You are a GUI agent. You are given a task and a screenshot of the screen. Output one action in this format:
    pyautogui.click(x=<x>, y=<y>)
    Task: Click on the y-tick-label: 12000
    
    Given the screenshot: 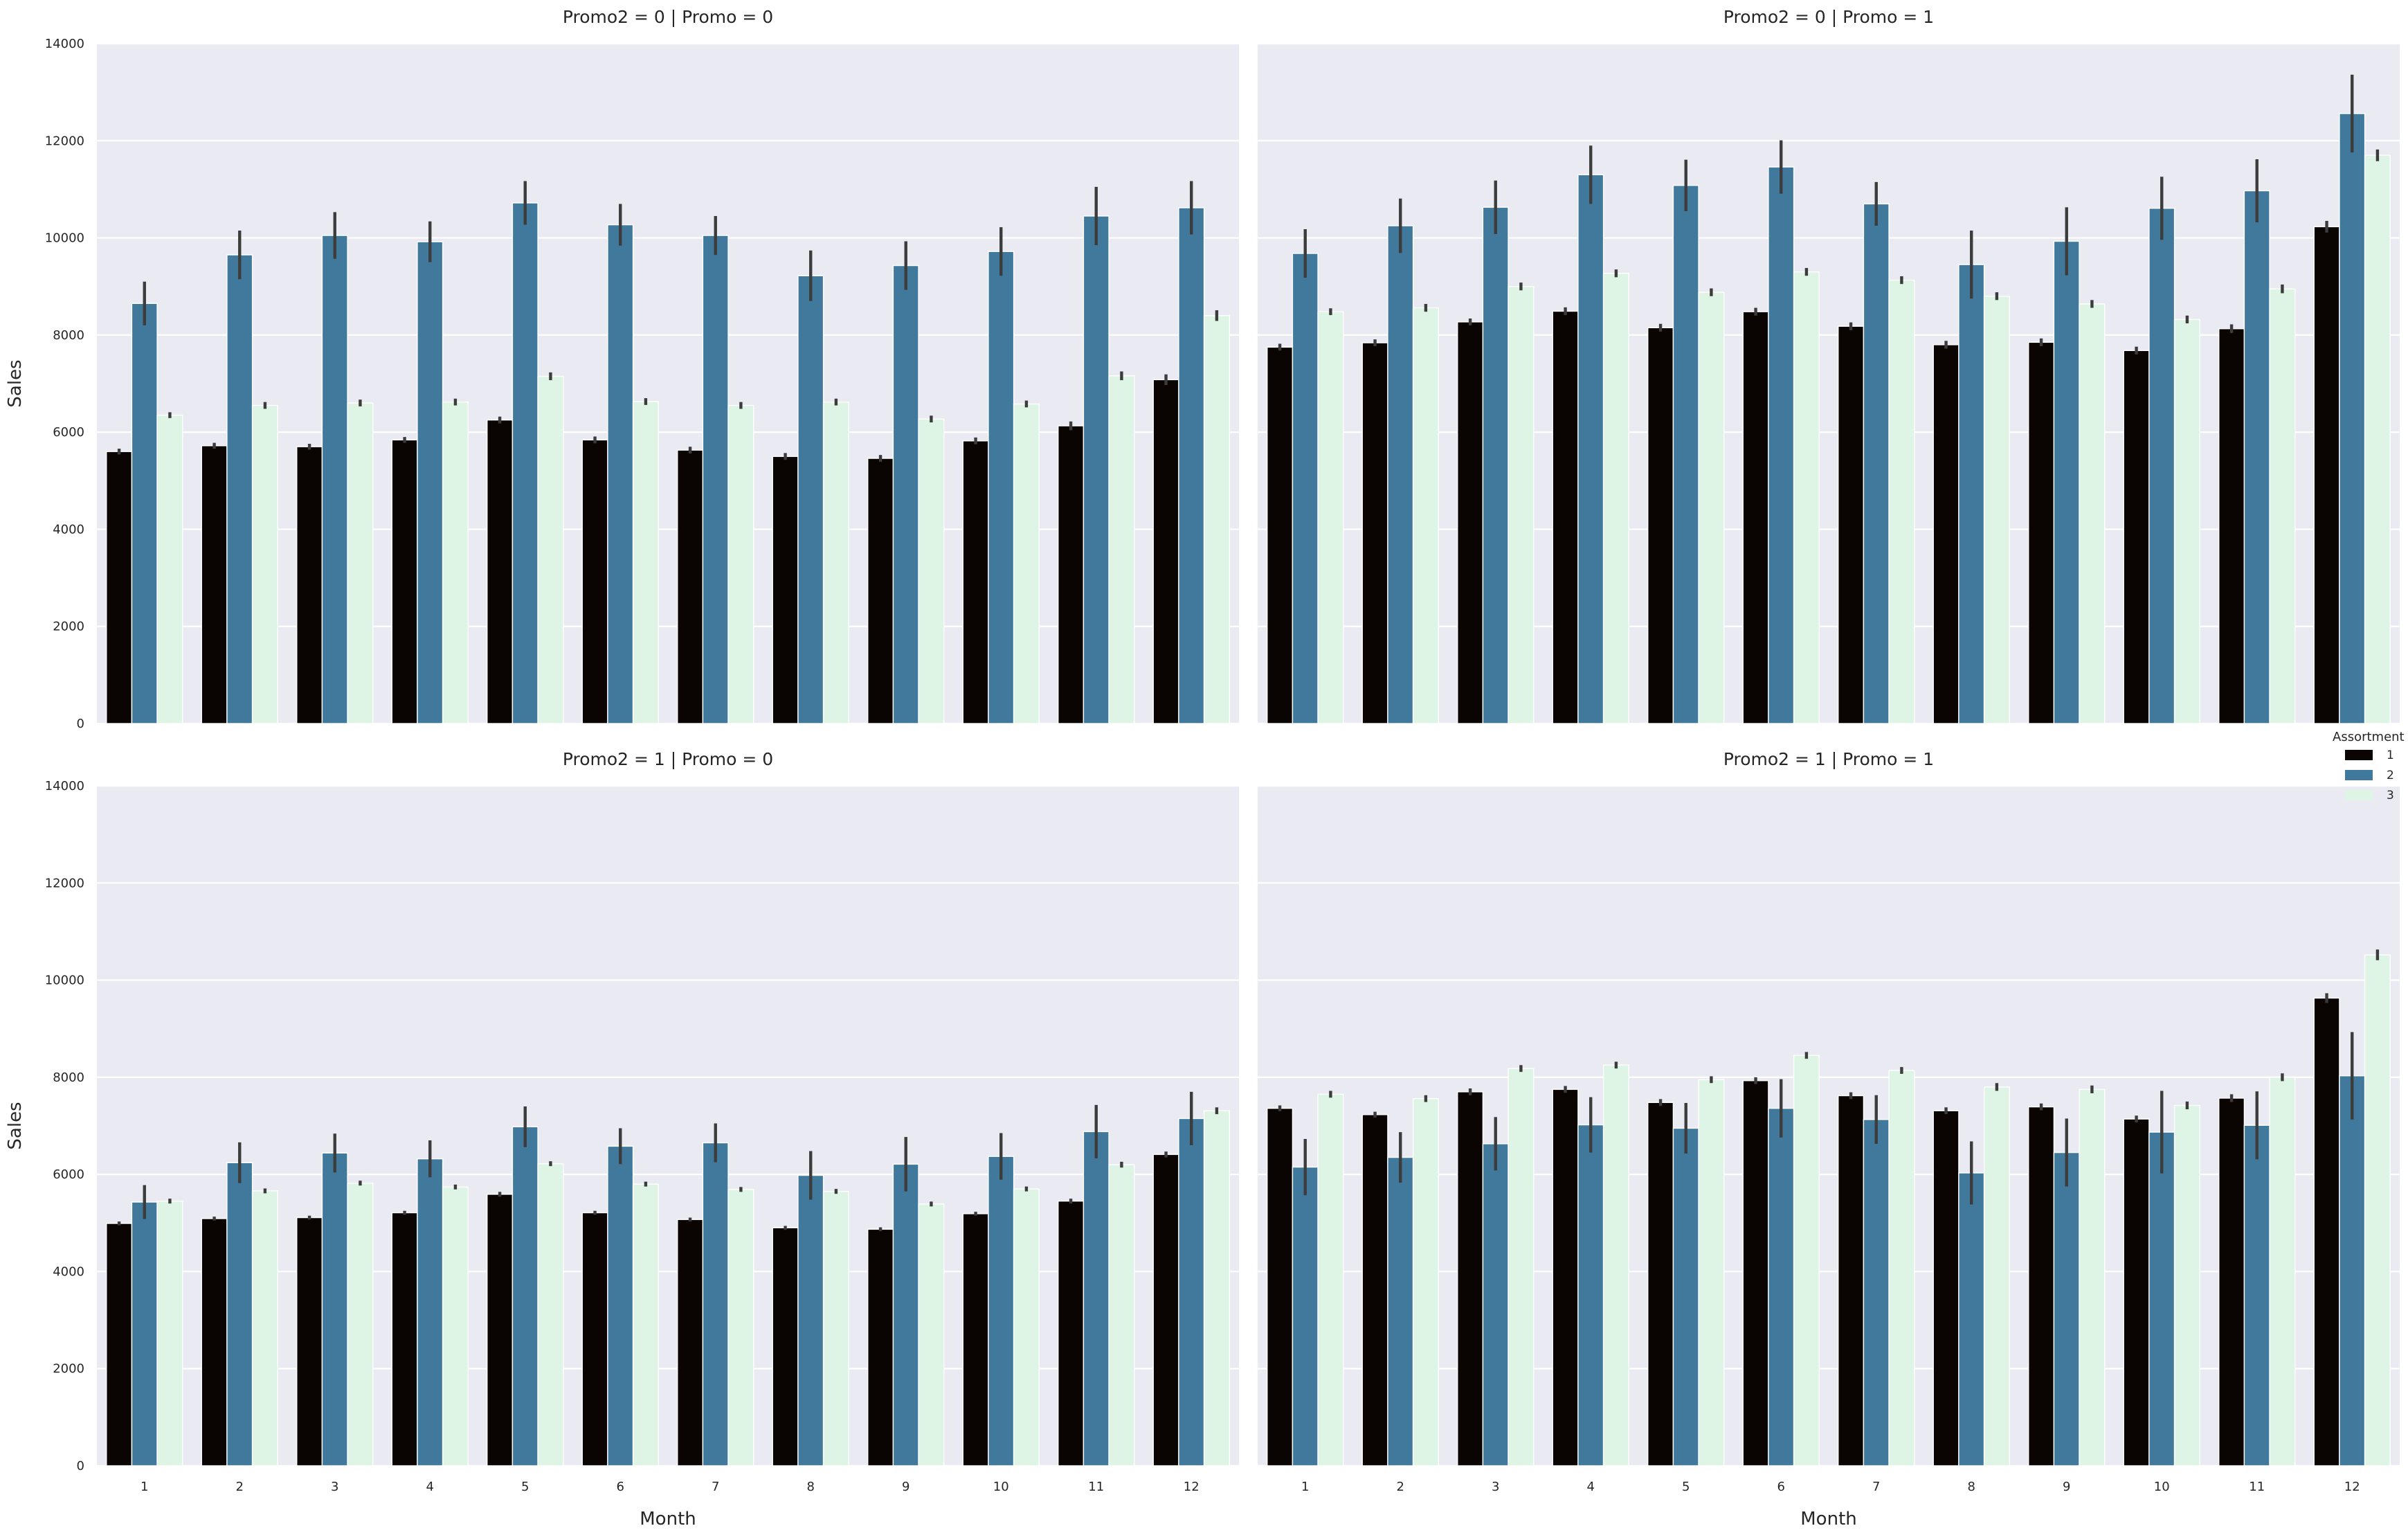 What is the action you would take?
    pyautogui.click(x=64, y=883)
    